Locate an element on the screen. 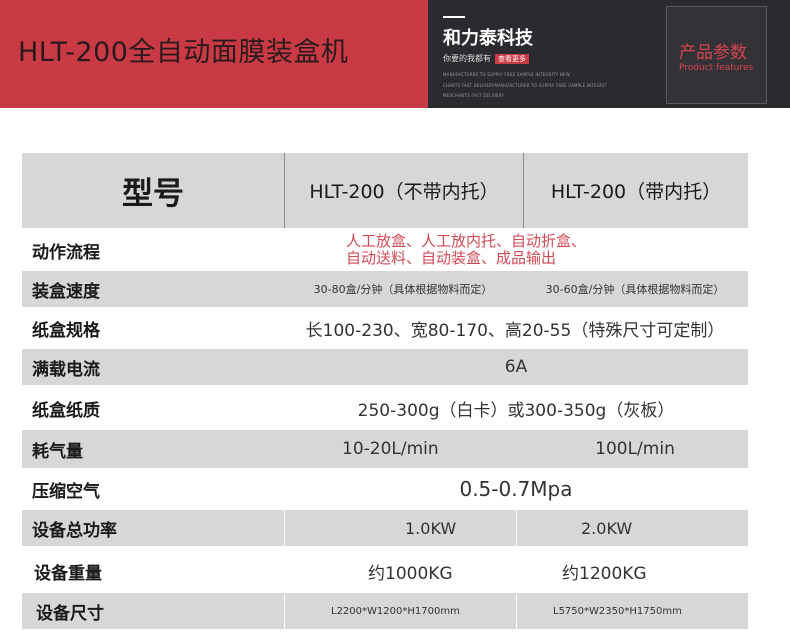 Image resolution: width=790 pixels, height=636 pixels. row-label: 满载电流 is located at coordinates (66, 369).